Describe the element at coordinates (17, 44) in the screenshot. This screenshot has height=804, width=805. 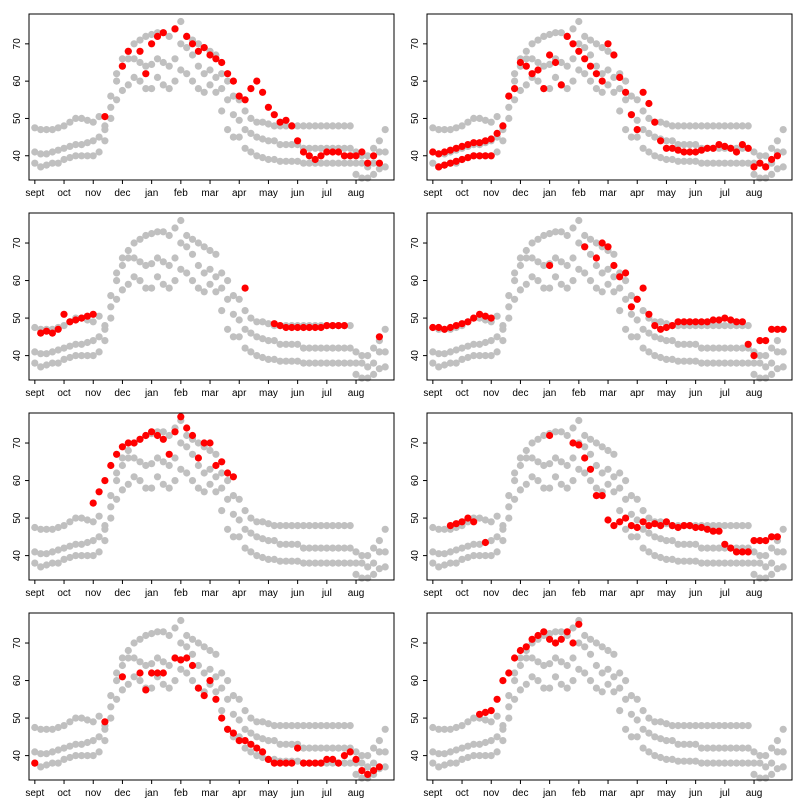
I see `y-tick-label: 70` at that location.